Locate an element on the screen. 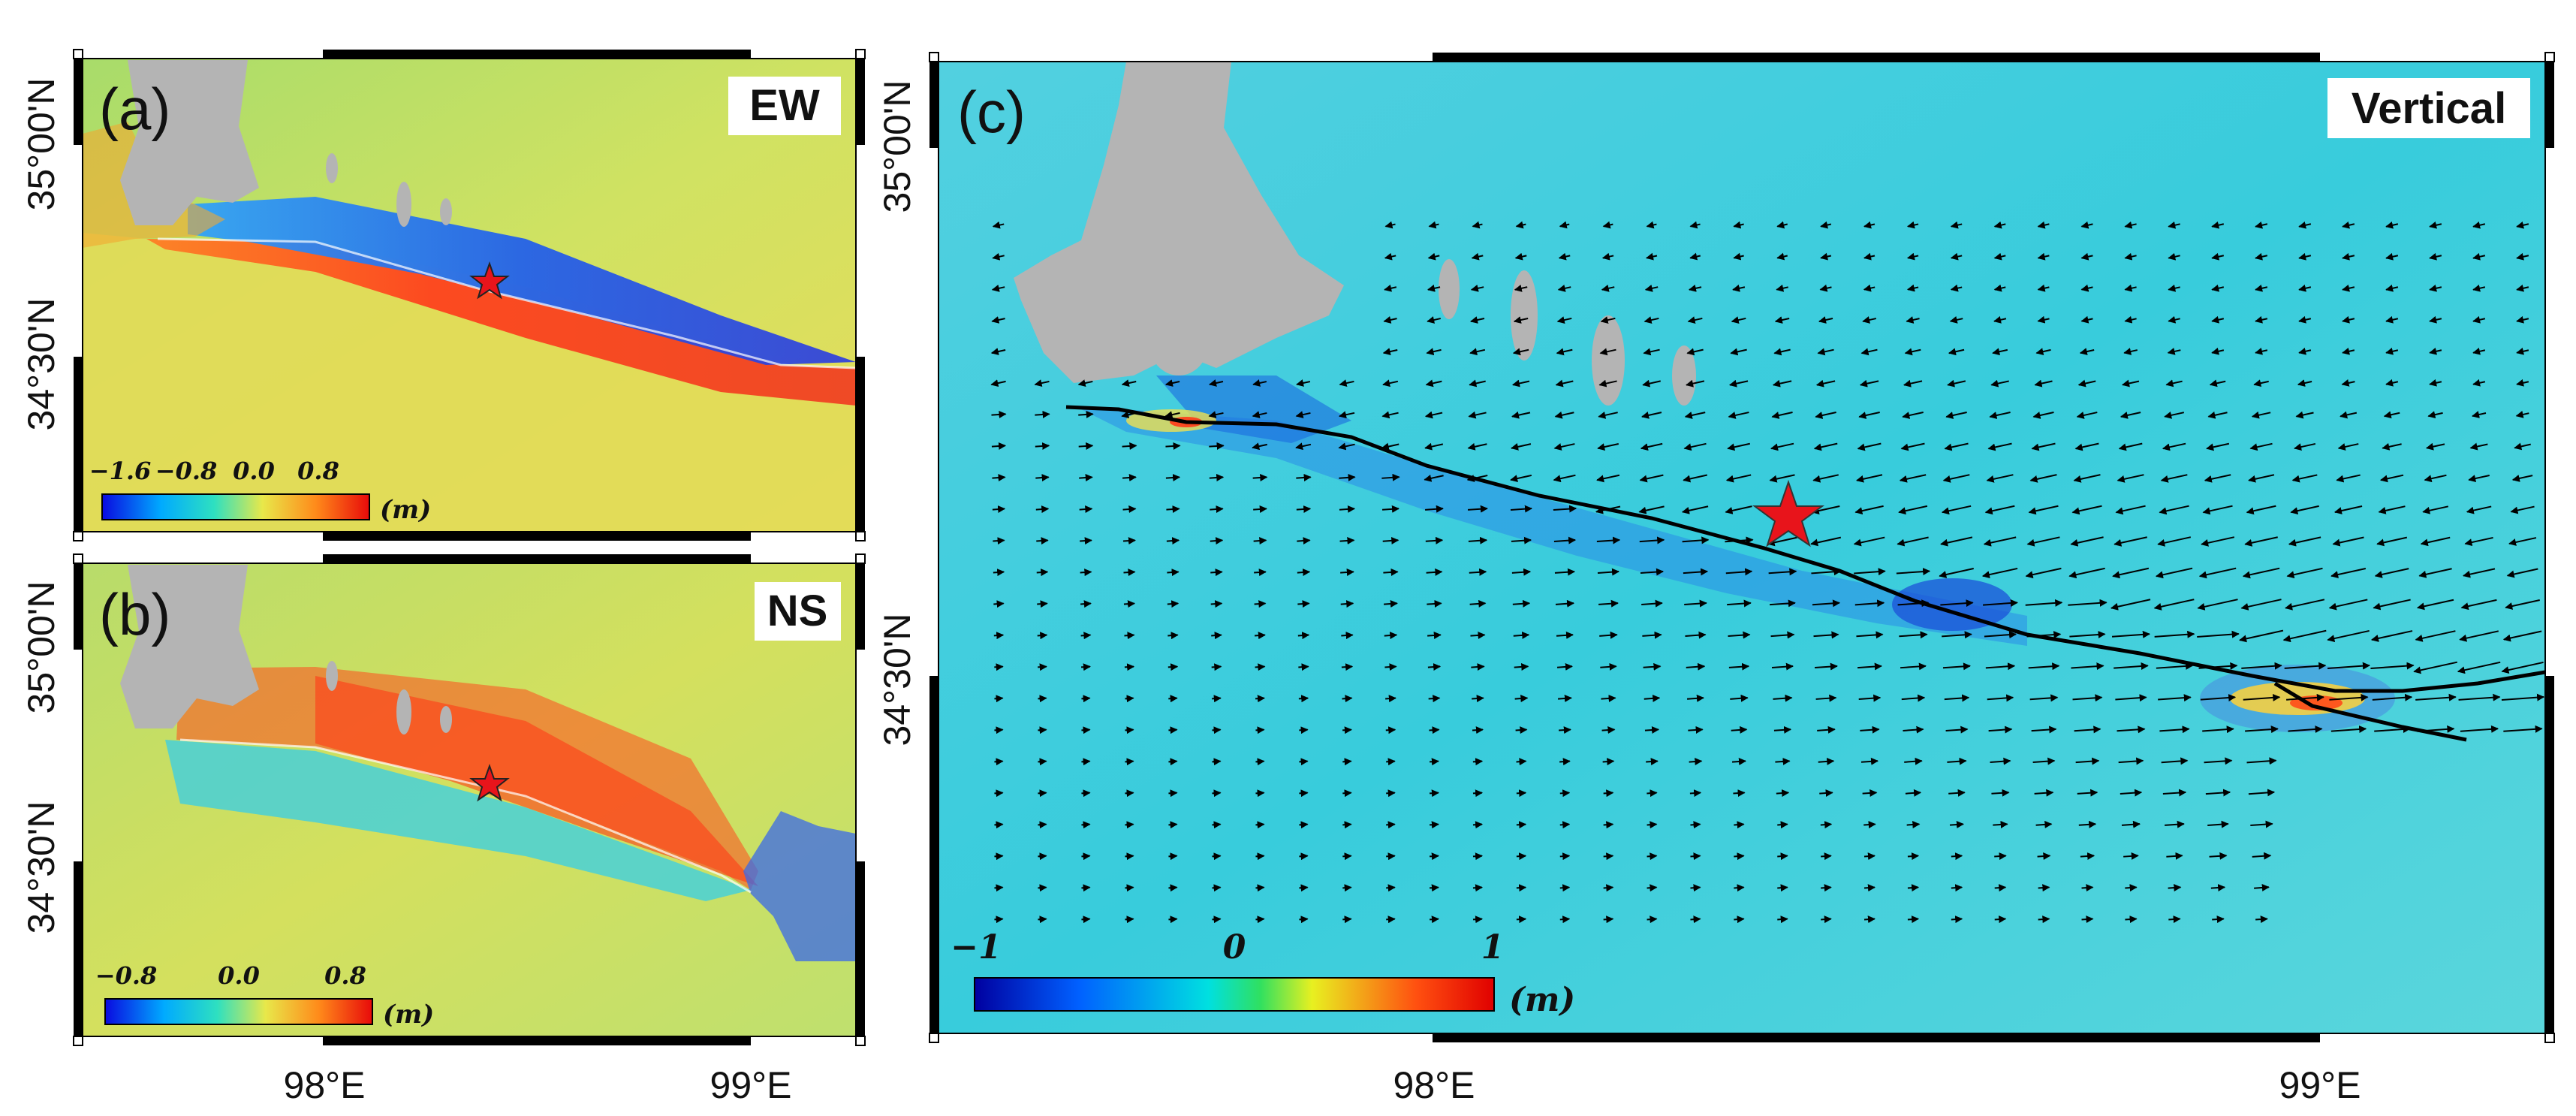 The height and width of the screenshot is (1116, 2576). panel-c-fault-trace is located at coordinates (1805, 549).